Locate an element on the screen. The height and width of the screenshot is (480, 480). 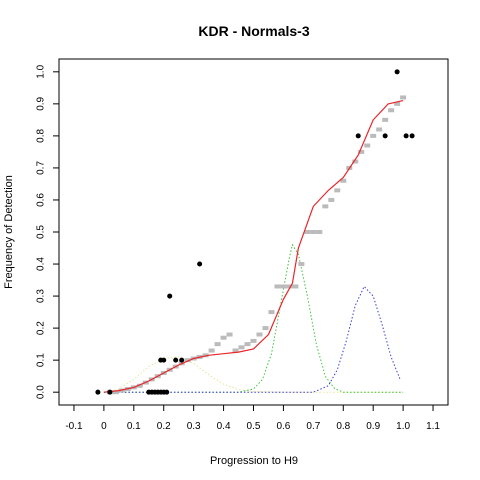
x-tick-label: 0.6 is located at coordinates (283, 426).